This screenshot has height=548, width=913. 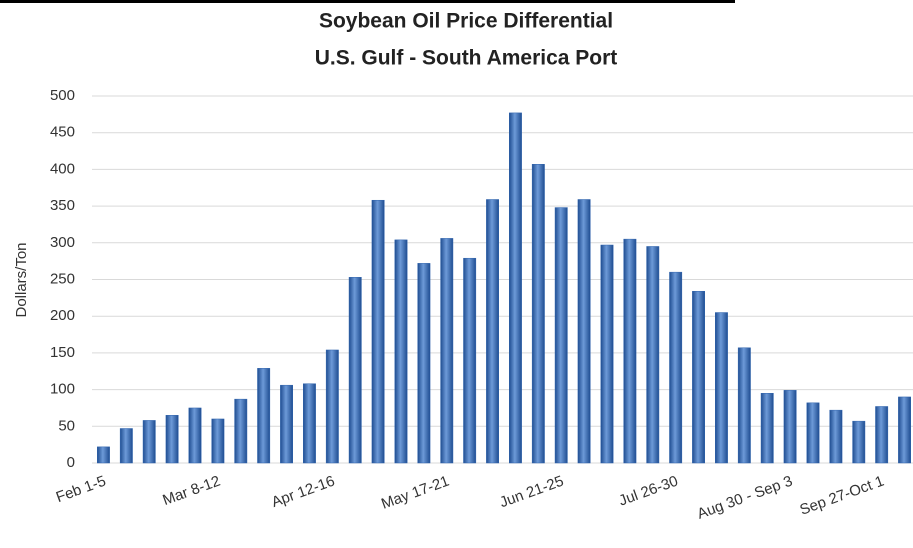 What do you see at coordinates (62, 242) in the screenshot?
I see `y-tick-label: 300` at bounding box center [62, 242].